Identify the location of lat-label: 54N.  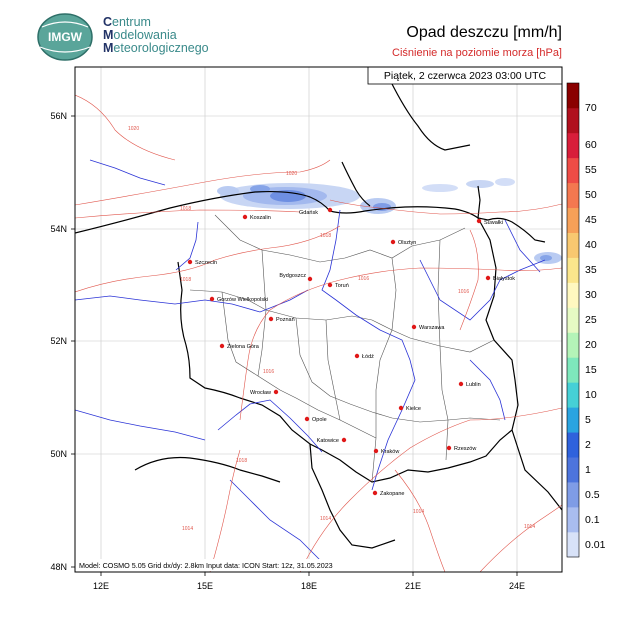
(58, 229).